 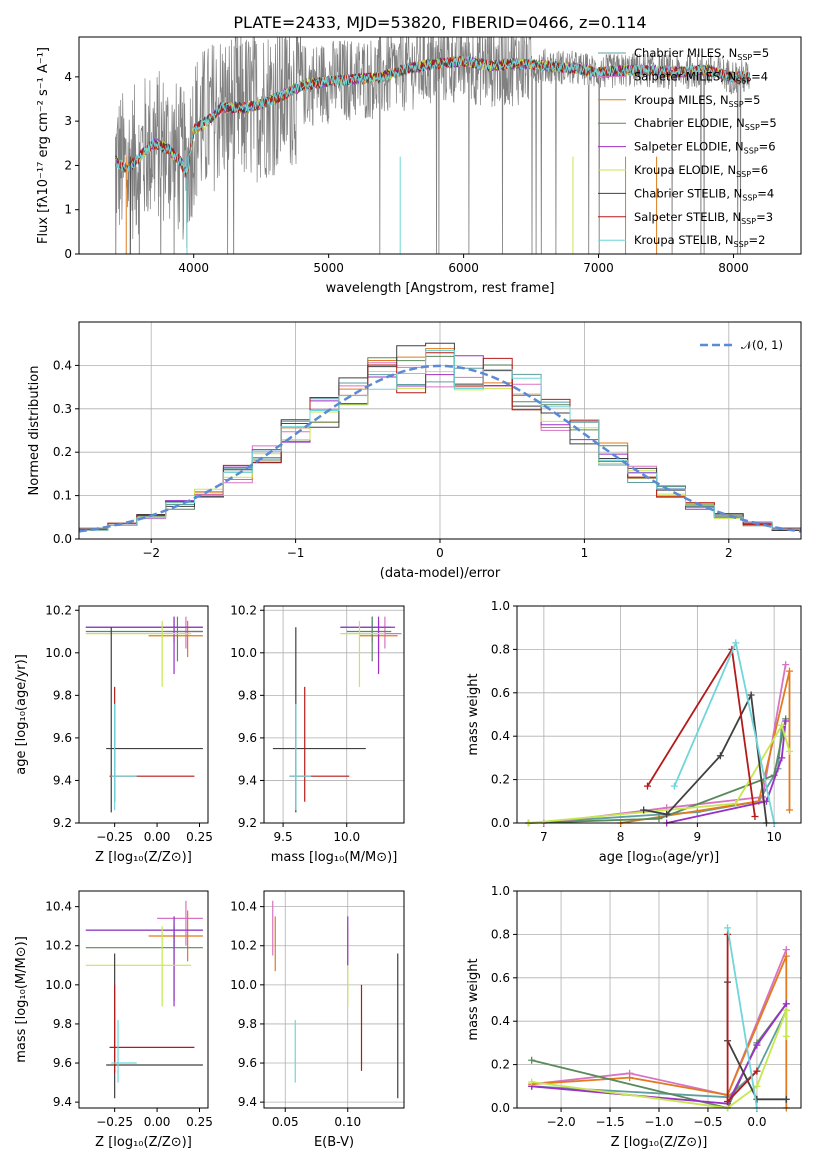 What do you see at coordinates (762, 345) in the screenshot?
I see `legend-label: 𝒩(0, 1)` at bounding box center [762, 345].